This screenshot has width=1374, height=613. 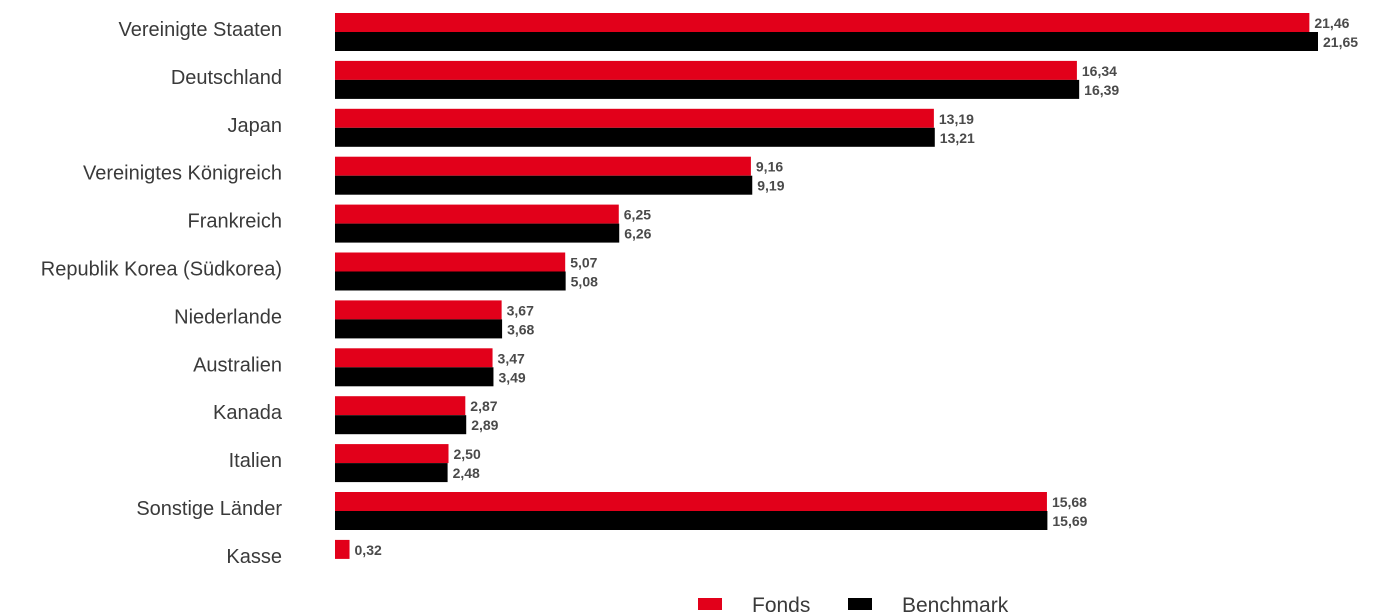 I want to click on bar-fonds-sonstige-laender, so click(x=691, y=501).